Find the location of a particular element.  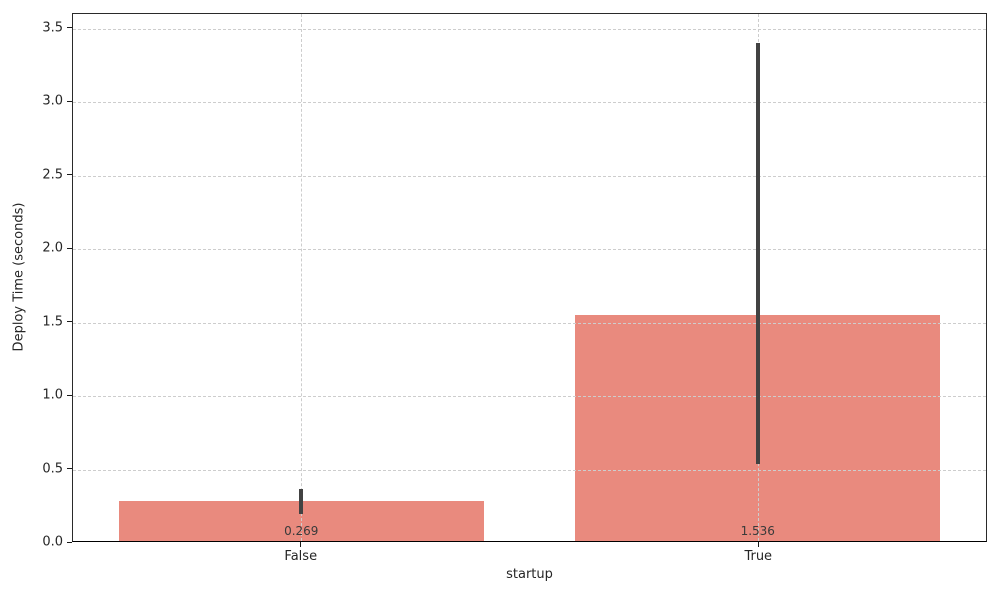

bar-value-label: 1.536 is located at coordinates (757, 531).